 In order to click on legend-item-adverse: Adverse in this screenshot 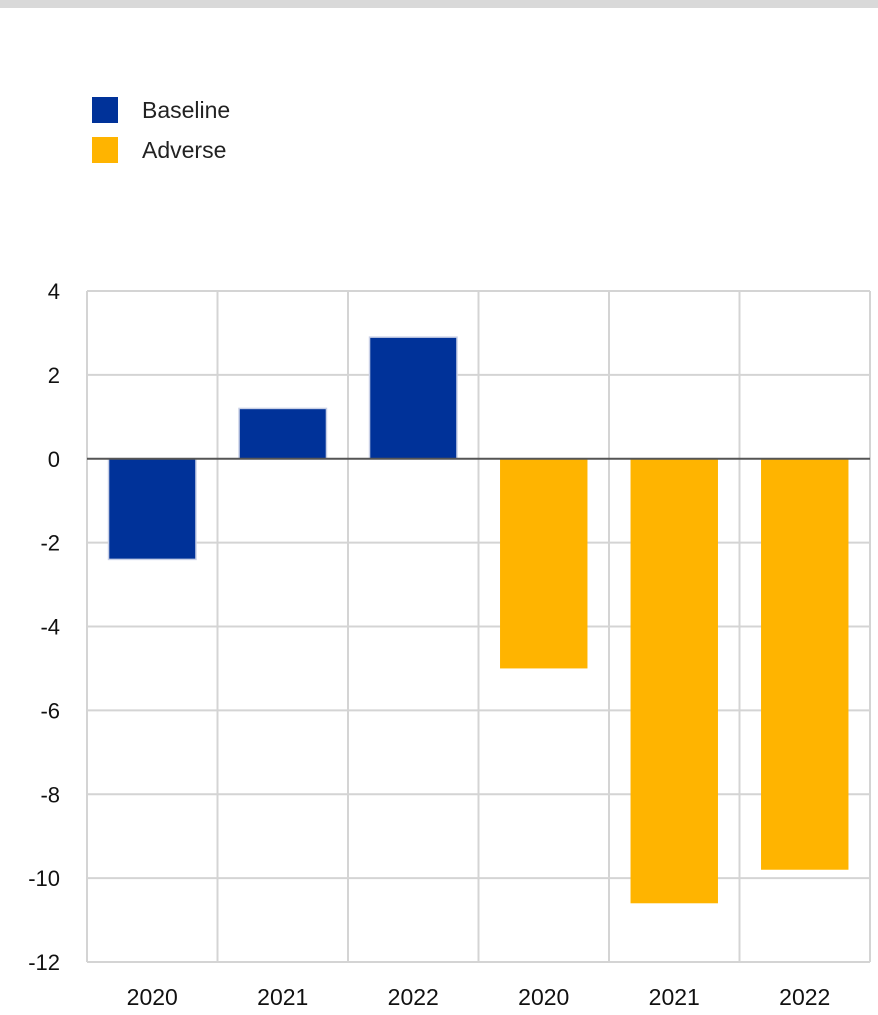, I will do `click(161, 150)`.